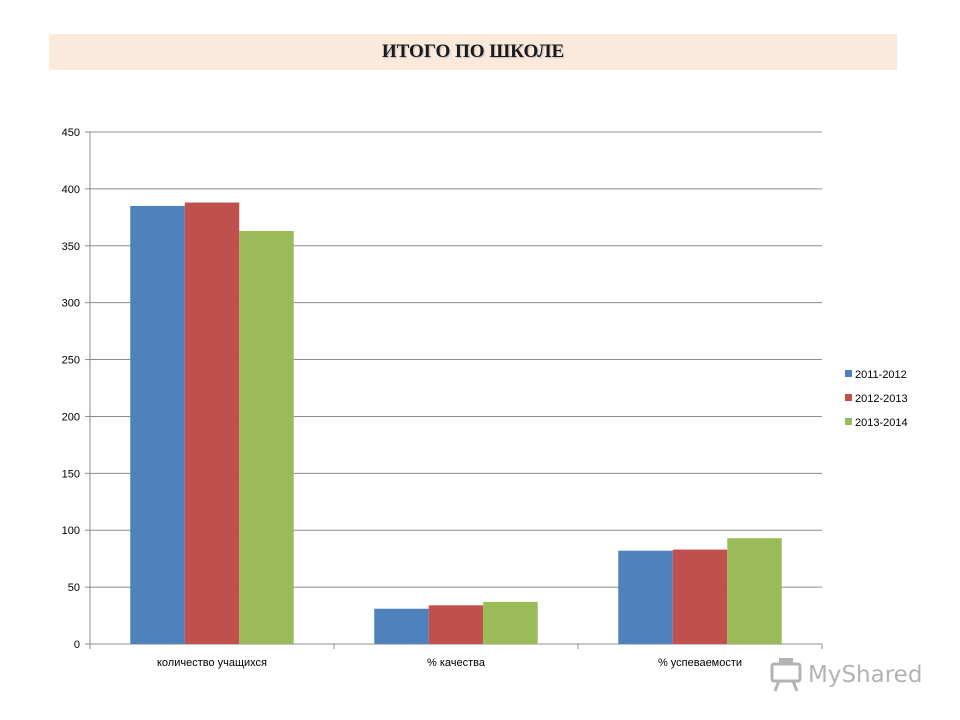 This screenshot has width=960, height=720. I want to click on y-tick-label: 400, so click(71, 190).